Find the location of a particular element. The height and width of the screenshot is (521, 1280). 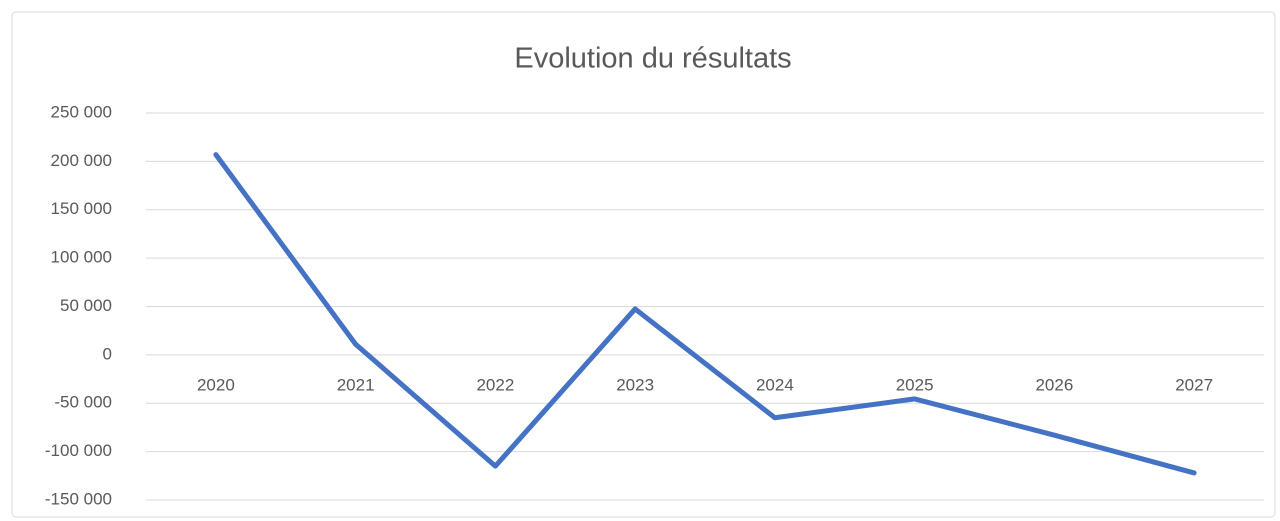

y-tick-label: 50 000 is located at coordinates (86, 305).